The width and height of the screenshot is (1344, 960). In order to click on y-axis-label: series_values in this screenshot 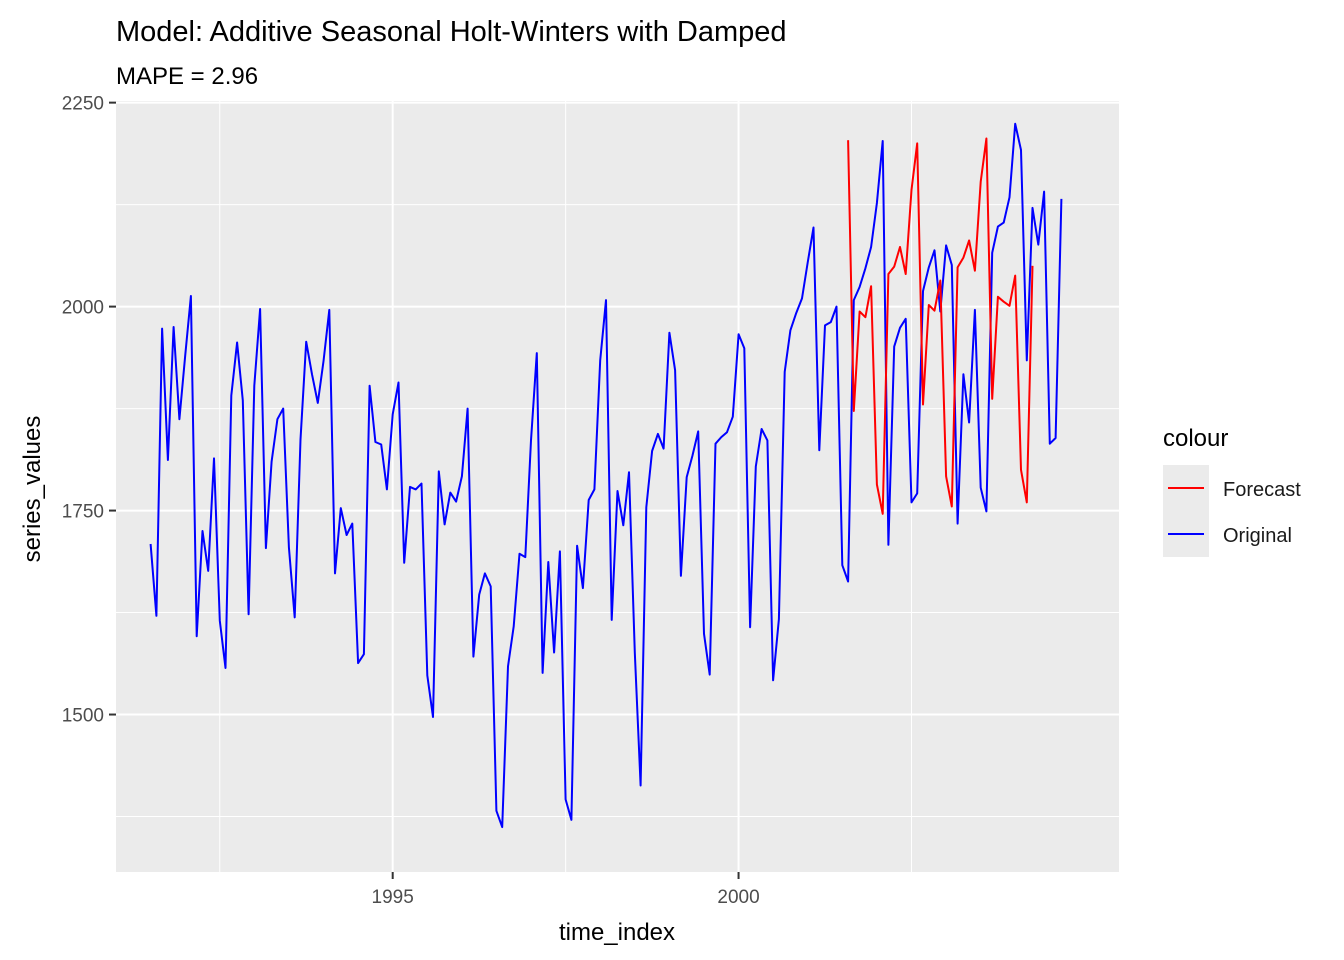, I will do `click(32, 489)`.